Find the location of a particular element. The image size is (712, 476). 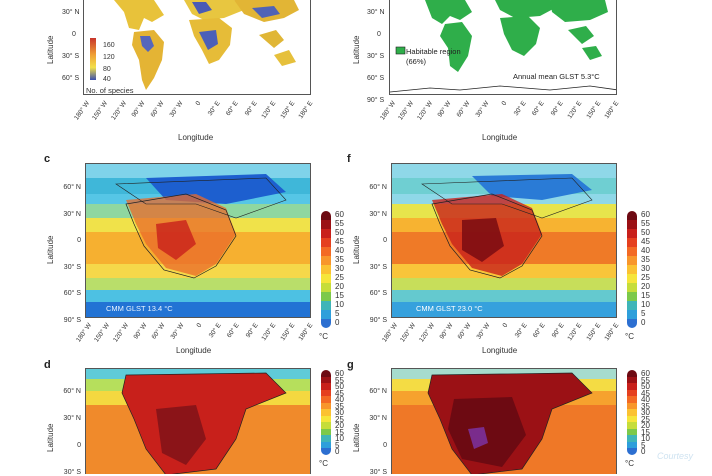

species-legend-tick: 120 is located at coordinates (109, 57).